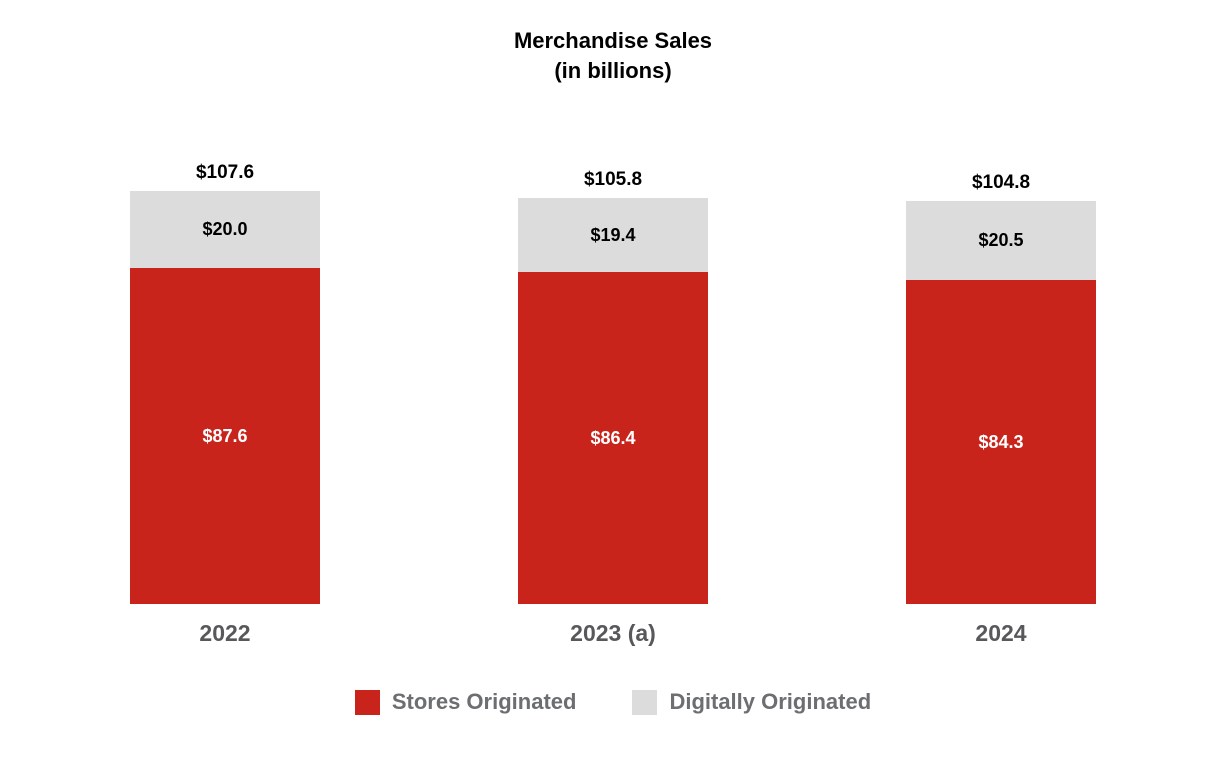 The height and width of the screenshot is (760, 1226). I want to click on digital-segment-label: $20.5, so click(1001, 240).